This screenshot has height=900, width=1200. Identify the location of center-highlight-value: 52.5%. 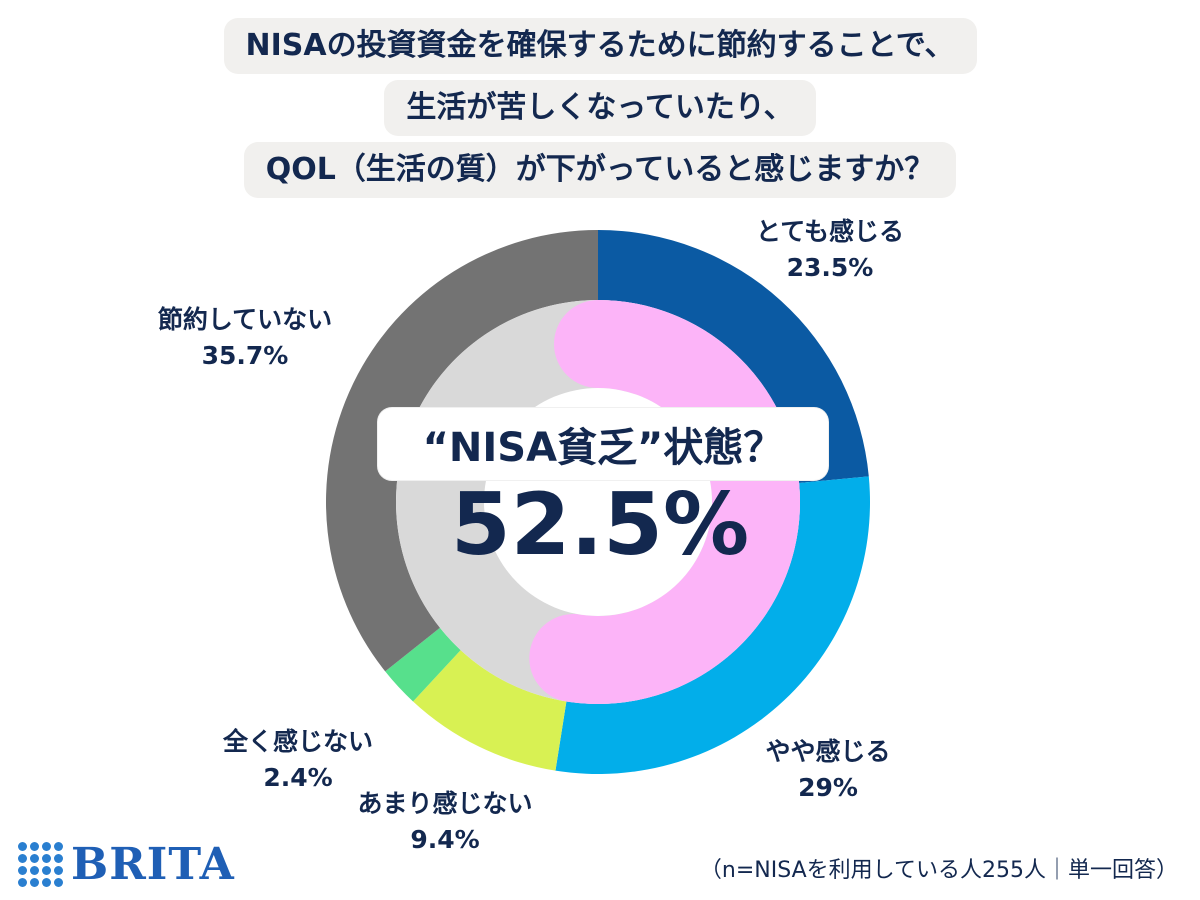
(600, 525).